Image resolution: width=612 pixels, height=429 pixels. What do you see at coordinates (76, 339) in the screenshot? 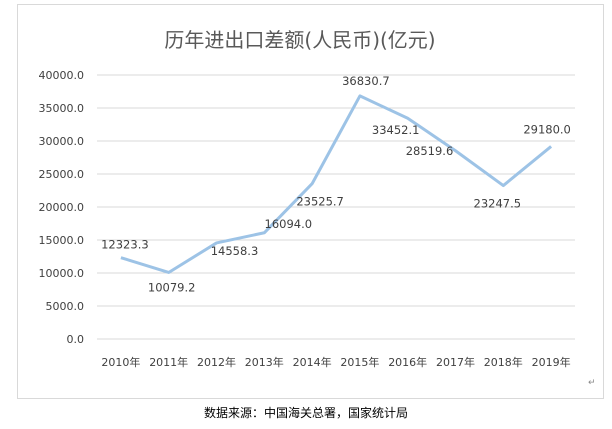
I see `y-tick-label: 0.0` at bounding box center [76, 339].